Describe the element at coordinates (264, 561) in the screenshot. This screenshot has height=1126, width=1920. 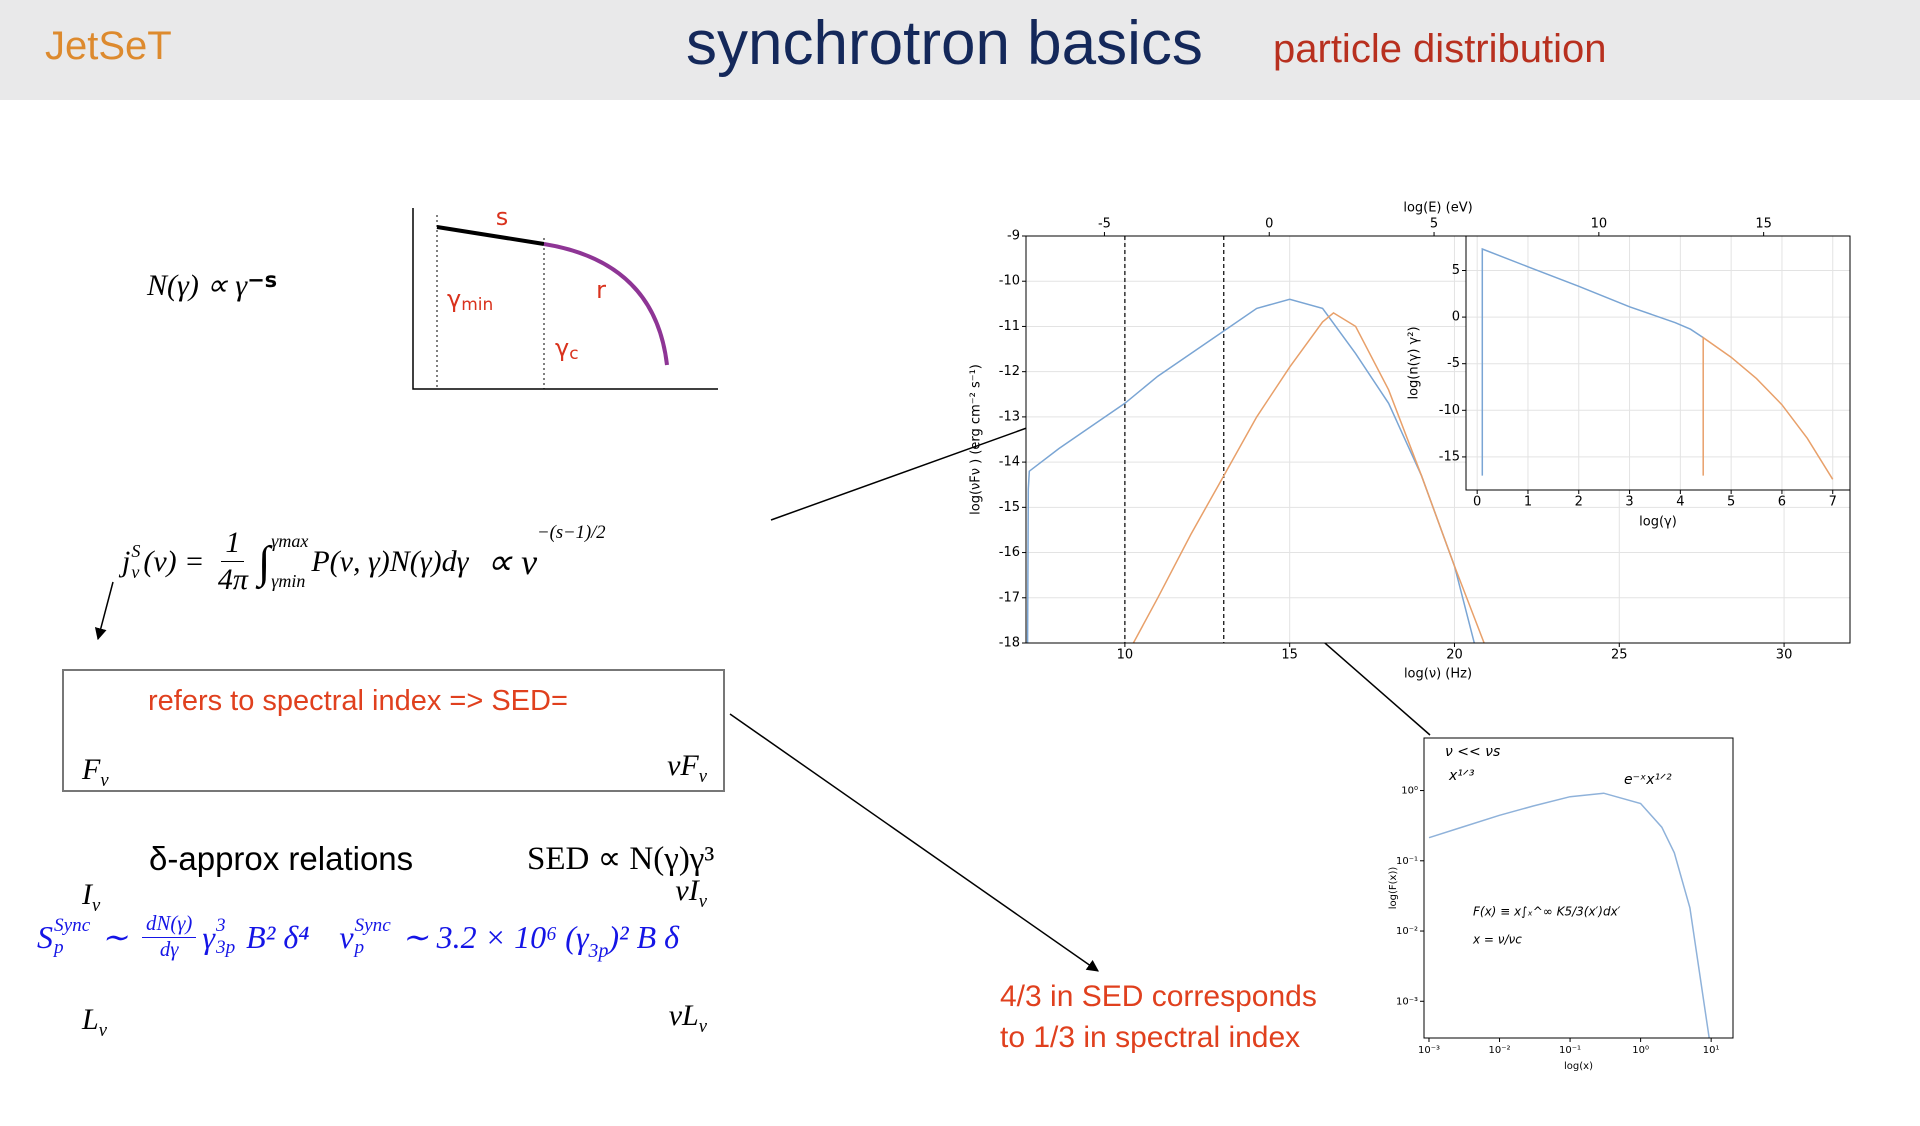
I see `math: ∫` at that location.